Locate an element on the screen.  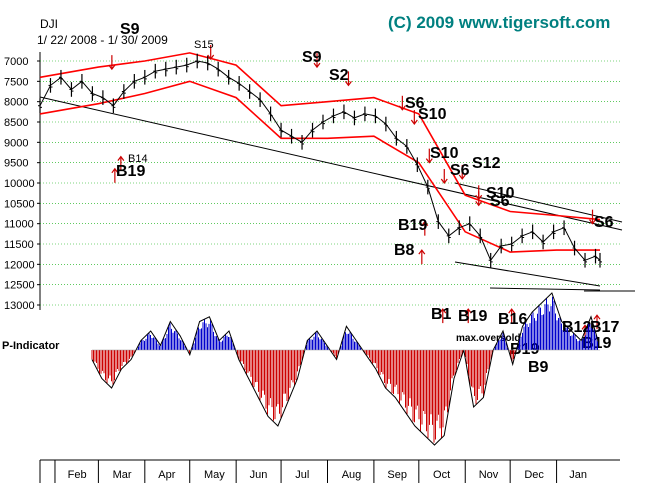
signal-s6-oct: S6 is located at coordinates (460, 170).